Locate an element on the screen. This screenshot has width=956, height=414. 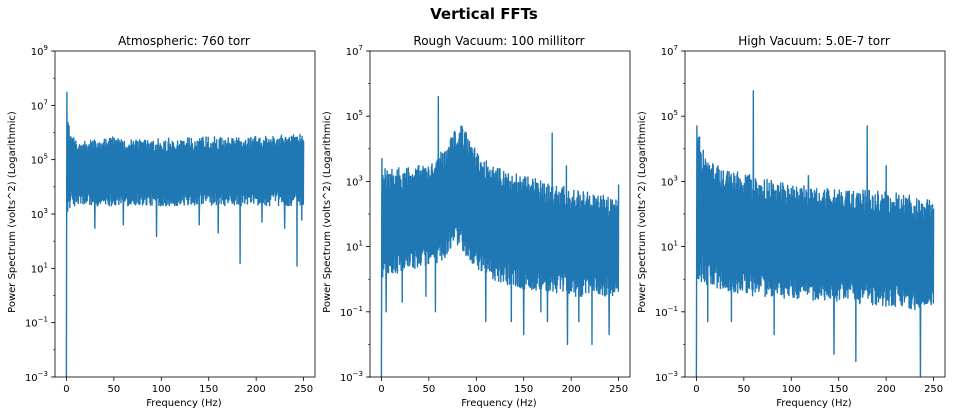
figure-title: Vertical FFTs is located at coordinates (484, 14).